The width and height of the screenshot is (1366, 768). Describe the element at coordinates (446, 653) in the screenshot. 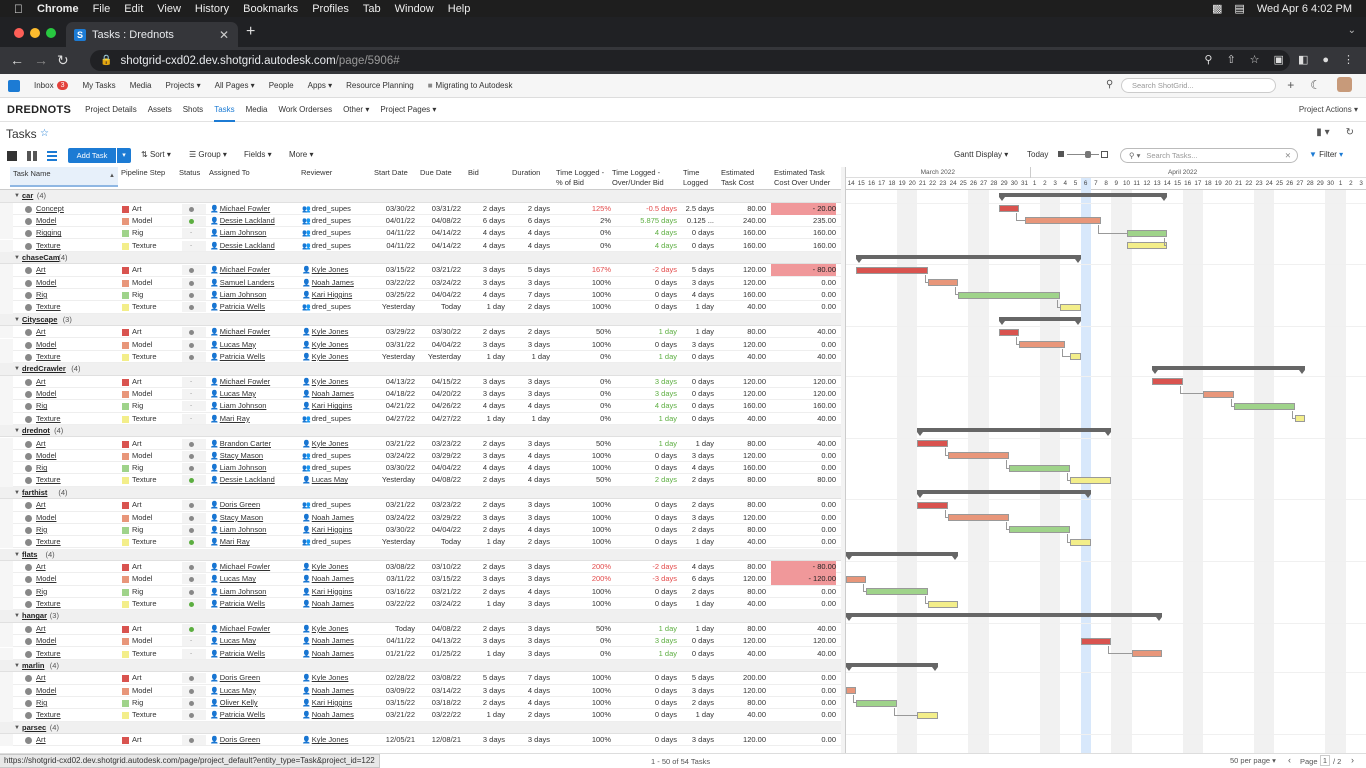

I see `due-date: 01/25/22` at that location.